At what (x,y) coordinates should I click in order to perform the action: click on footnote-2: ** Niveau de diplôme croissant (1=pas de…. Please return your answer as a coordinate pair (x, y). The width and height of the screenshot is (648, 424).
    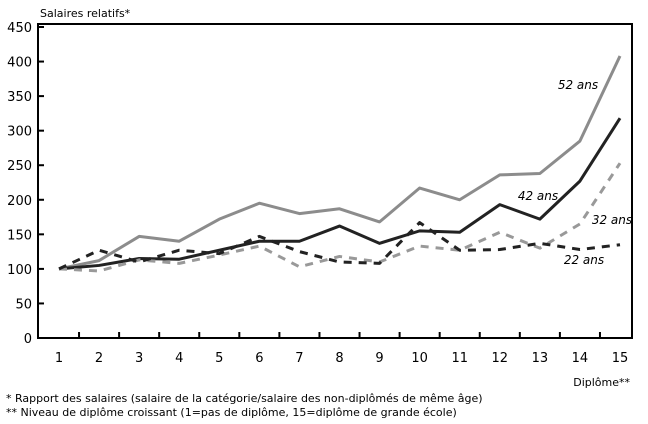
    Looking at the image, I should click on (231, 412).